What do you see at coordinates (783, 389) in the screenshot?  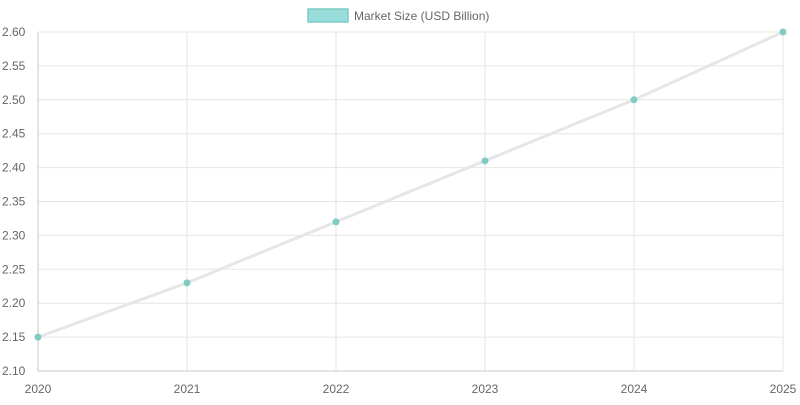 I see `x-tick-label: 2025` at bounding box center [783, 389].